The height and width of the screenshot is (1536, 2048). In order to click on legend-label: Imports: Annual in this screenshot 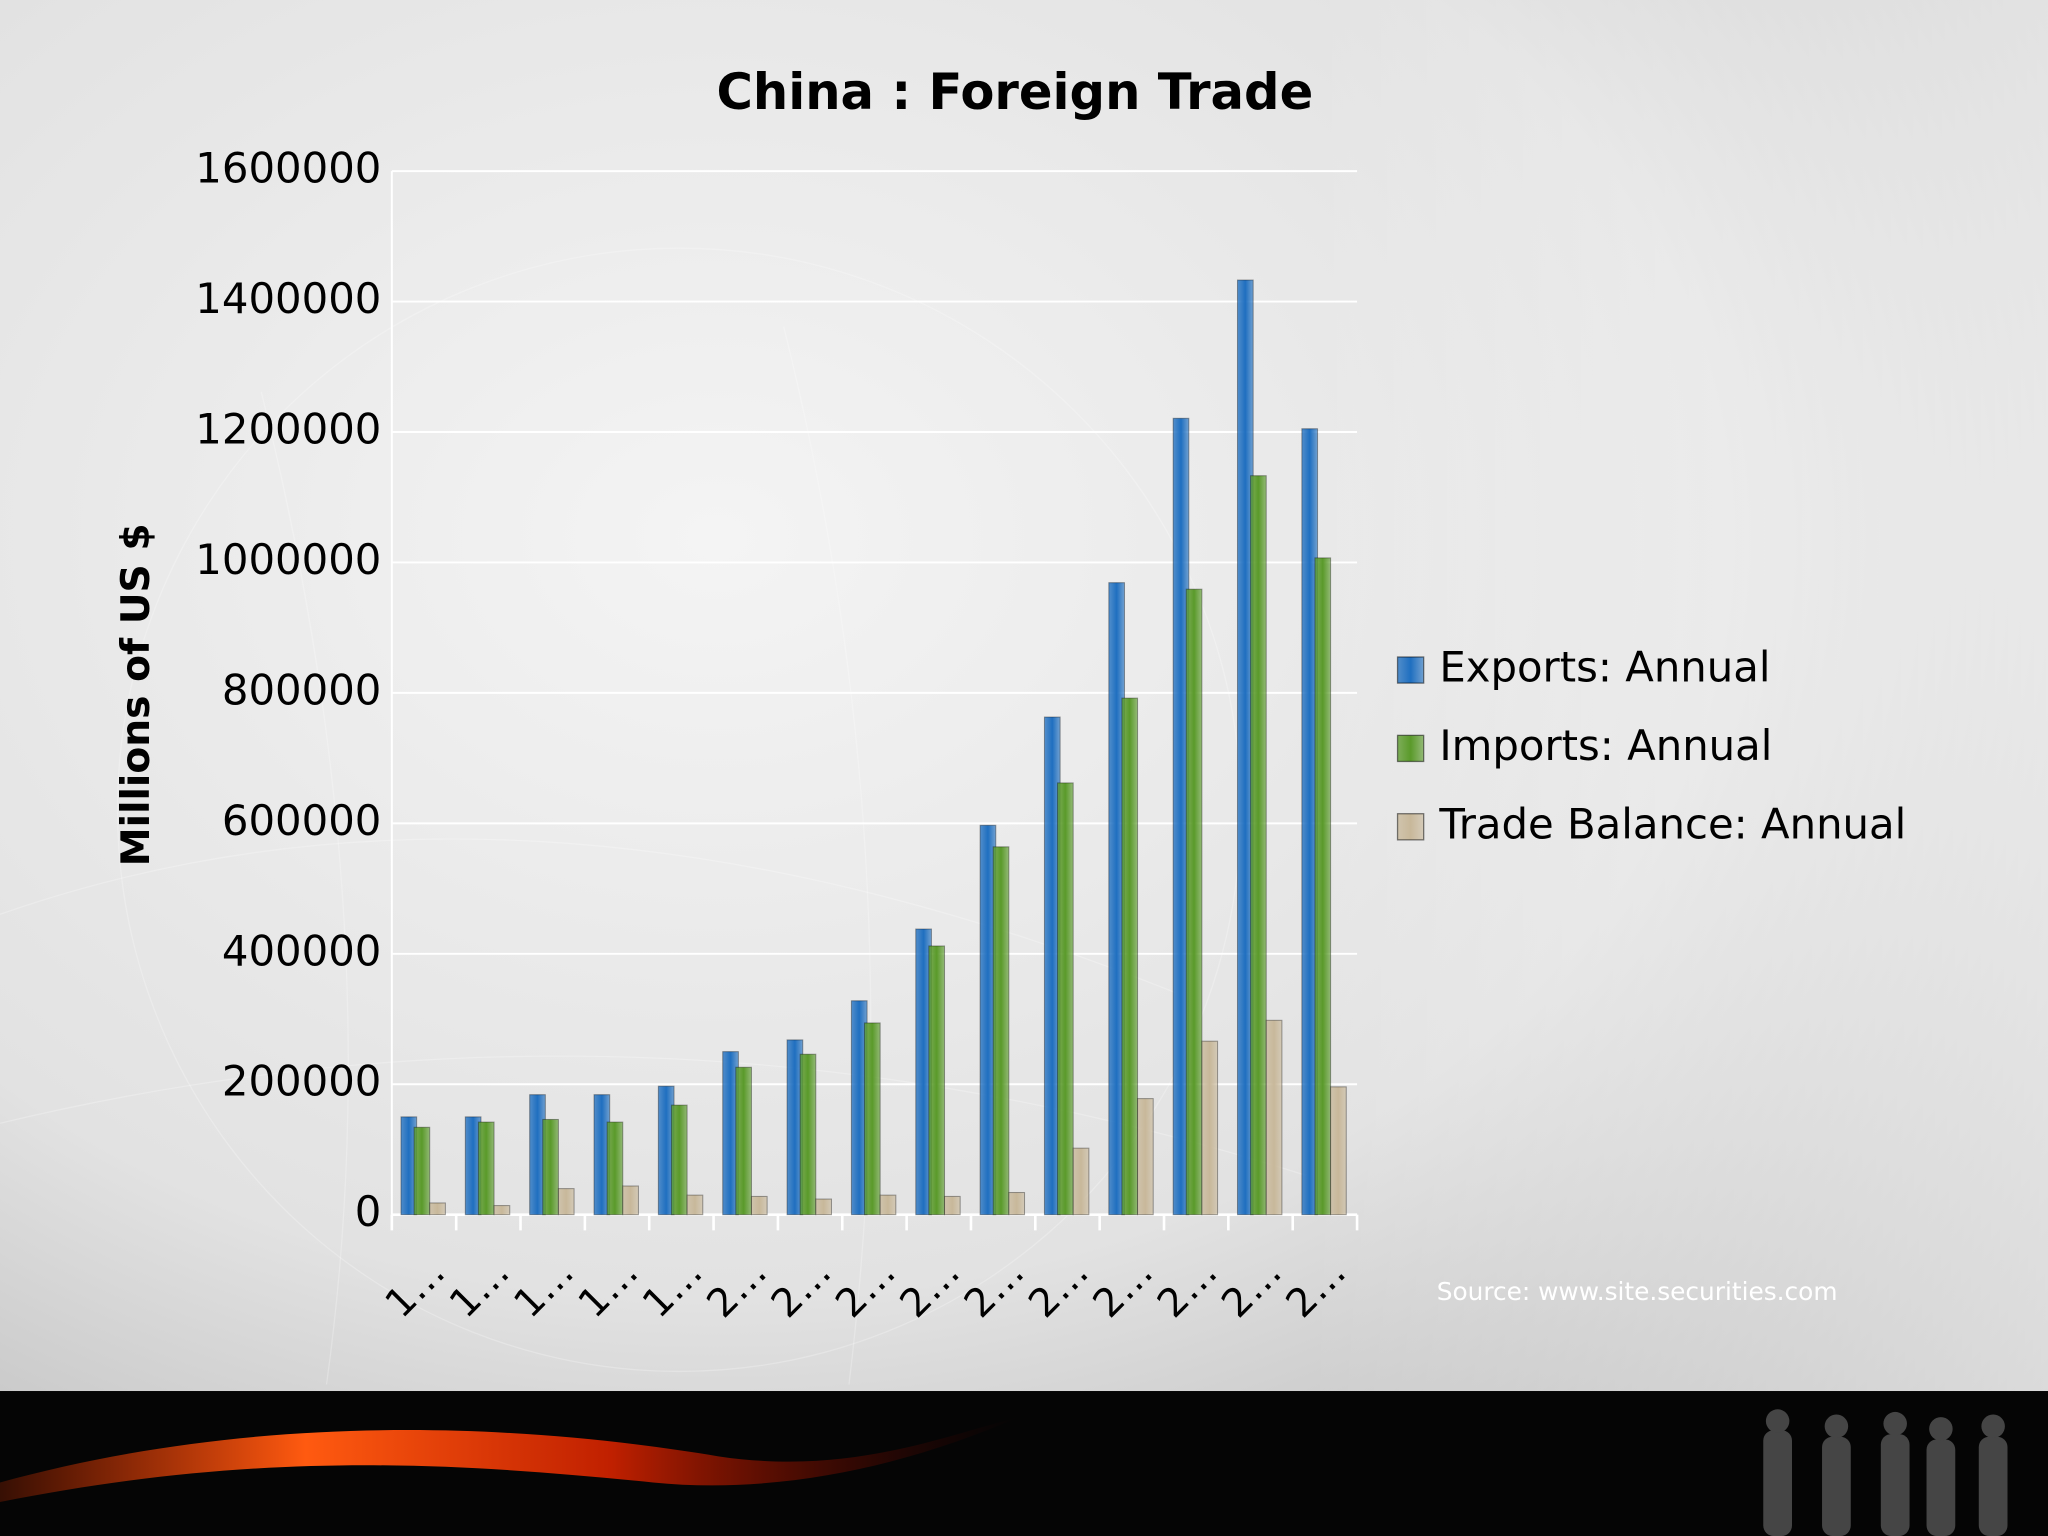, I will do `click(1605, 745)`.